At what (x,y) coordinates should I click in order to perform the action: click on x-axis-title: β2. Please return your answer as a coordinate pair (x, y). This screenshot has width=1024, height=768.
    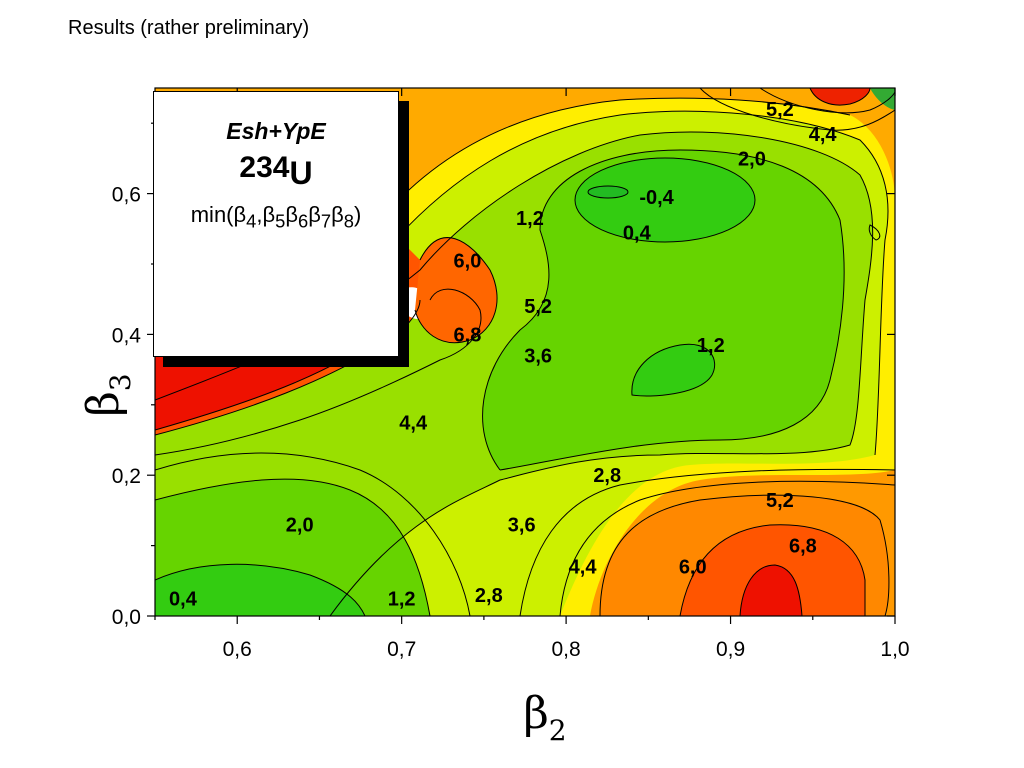
    Looking at the image, I should click on (544, 717).